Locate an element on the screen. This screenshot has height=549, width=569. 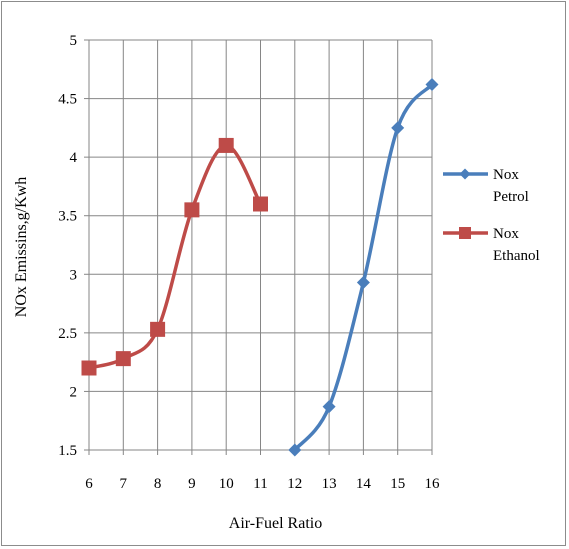
y-tick-label: 3 is located at coordinates (74, 275).